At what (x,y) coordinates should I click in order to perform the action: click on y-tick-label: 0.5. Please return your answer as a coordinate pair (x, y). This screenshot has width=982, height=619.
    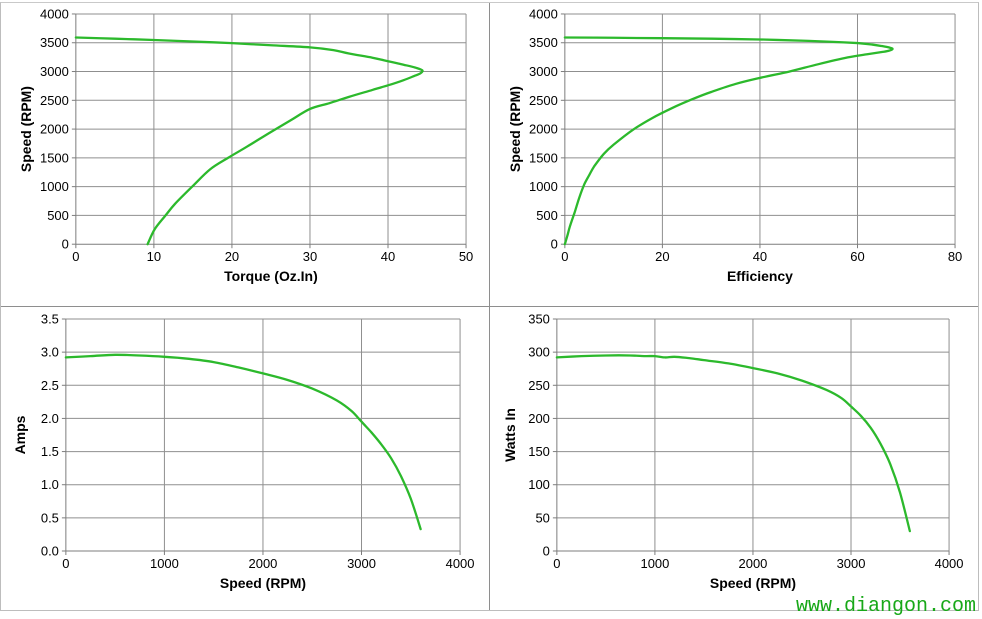
    Looking at the image, I should click on (50, 517).